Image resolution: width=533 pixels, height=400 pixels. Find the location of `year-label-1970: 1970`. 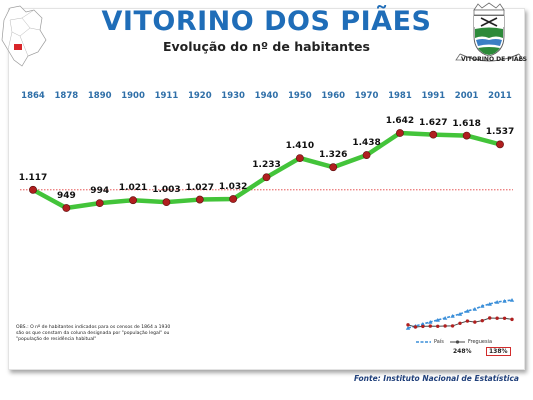

year-label-1970: 1970 is located at coordinates (366, 96).